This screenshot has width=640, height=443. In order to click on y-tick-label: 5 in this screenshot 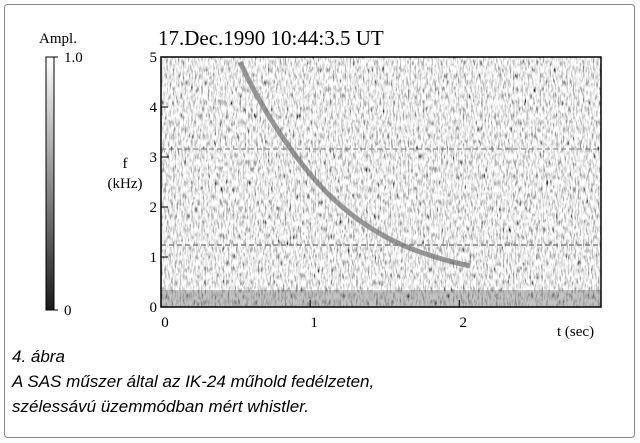, I will do `click(154, 58)`.